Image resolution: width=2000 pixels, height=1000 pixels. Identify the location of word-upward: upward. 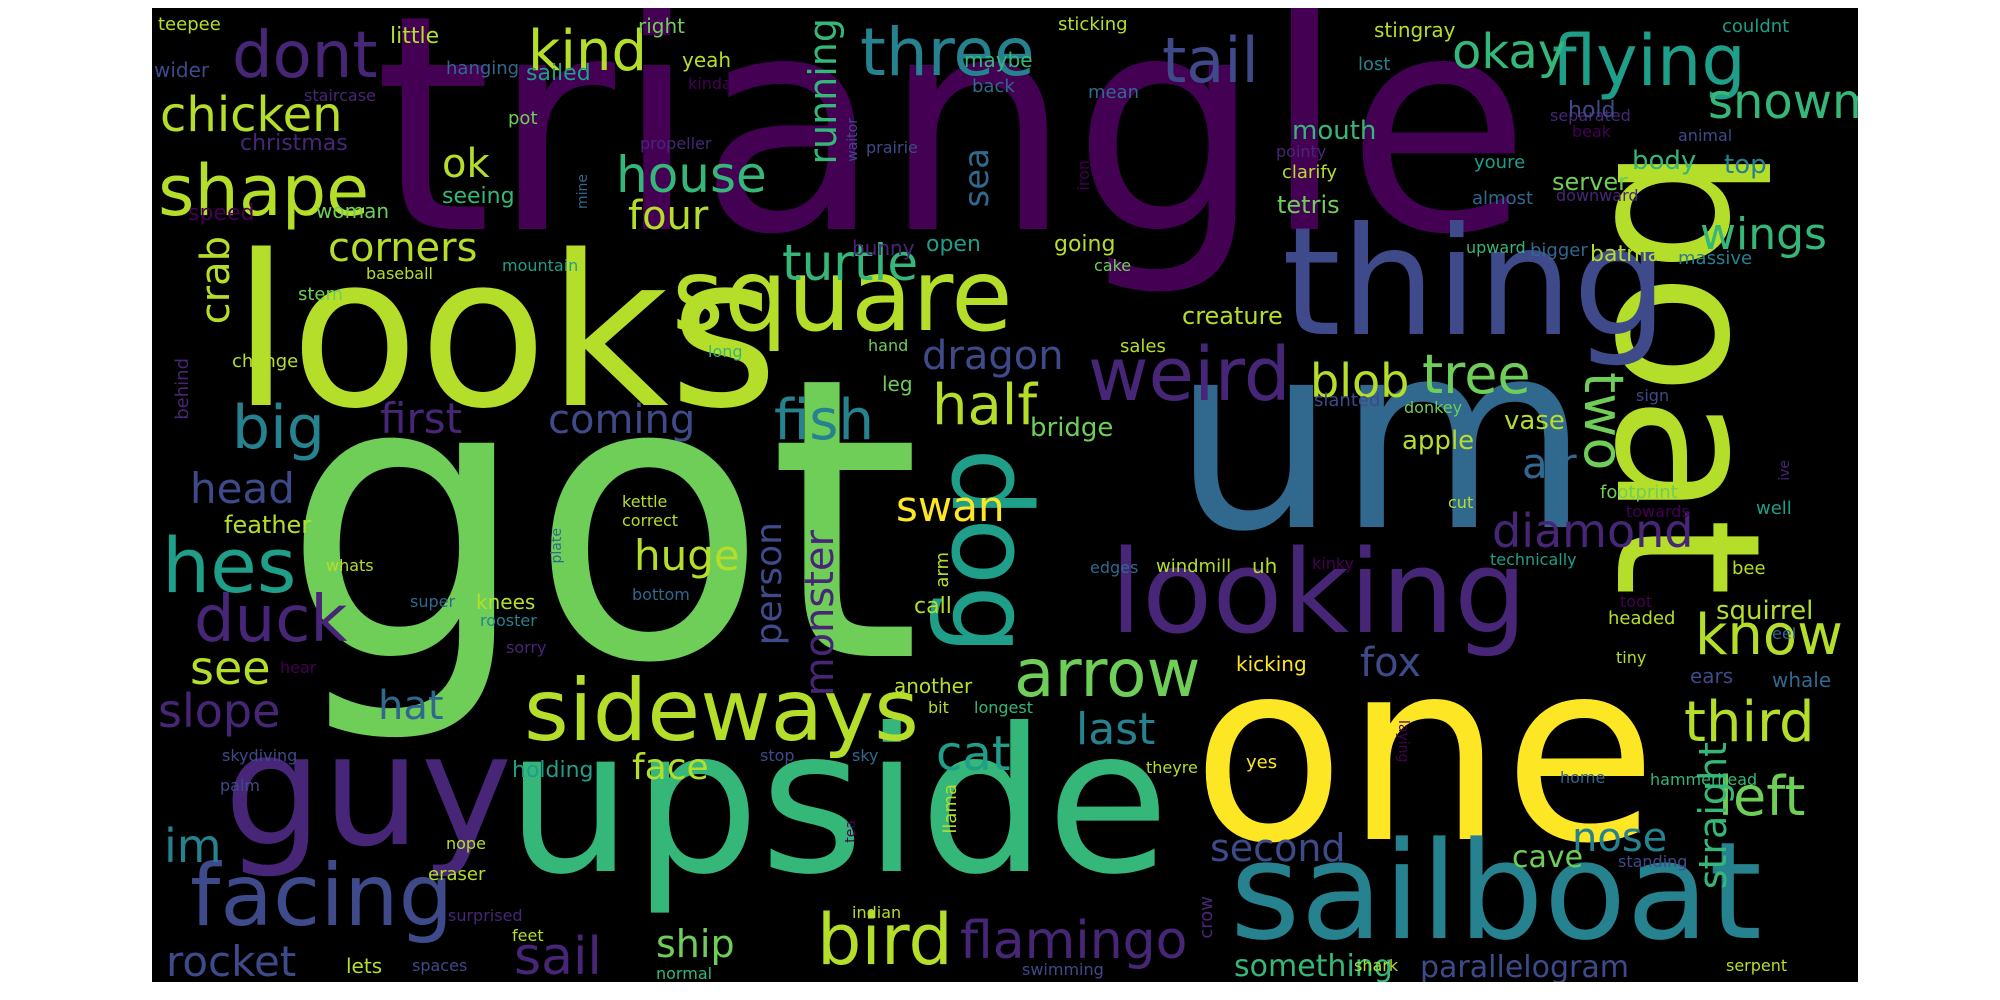
(1496, 247).